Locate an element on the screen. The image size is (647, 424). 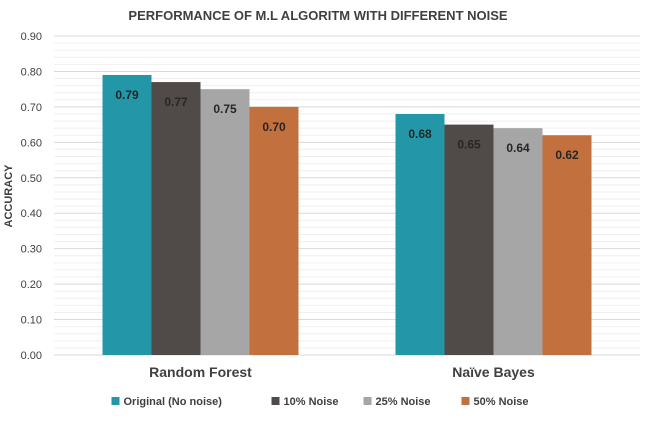
legend-label: 10% Noise is located at coordinates (311, 402).